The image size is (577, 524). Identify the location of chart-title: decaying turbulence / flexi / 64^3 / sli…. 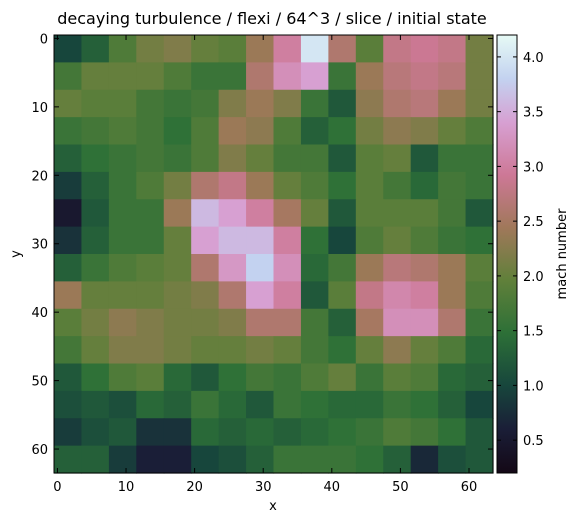
(272, 18).